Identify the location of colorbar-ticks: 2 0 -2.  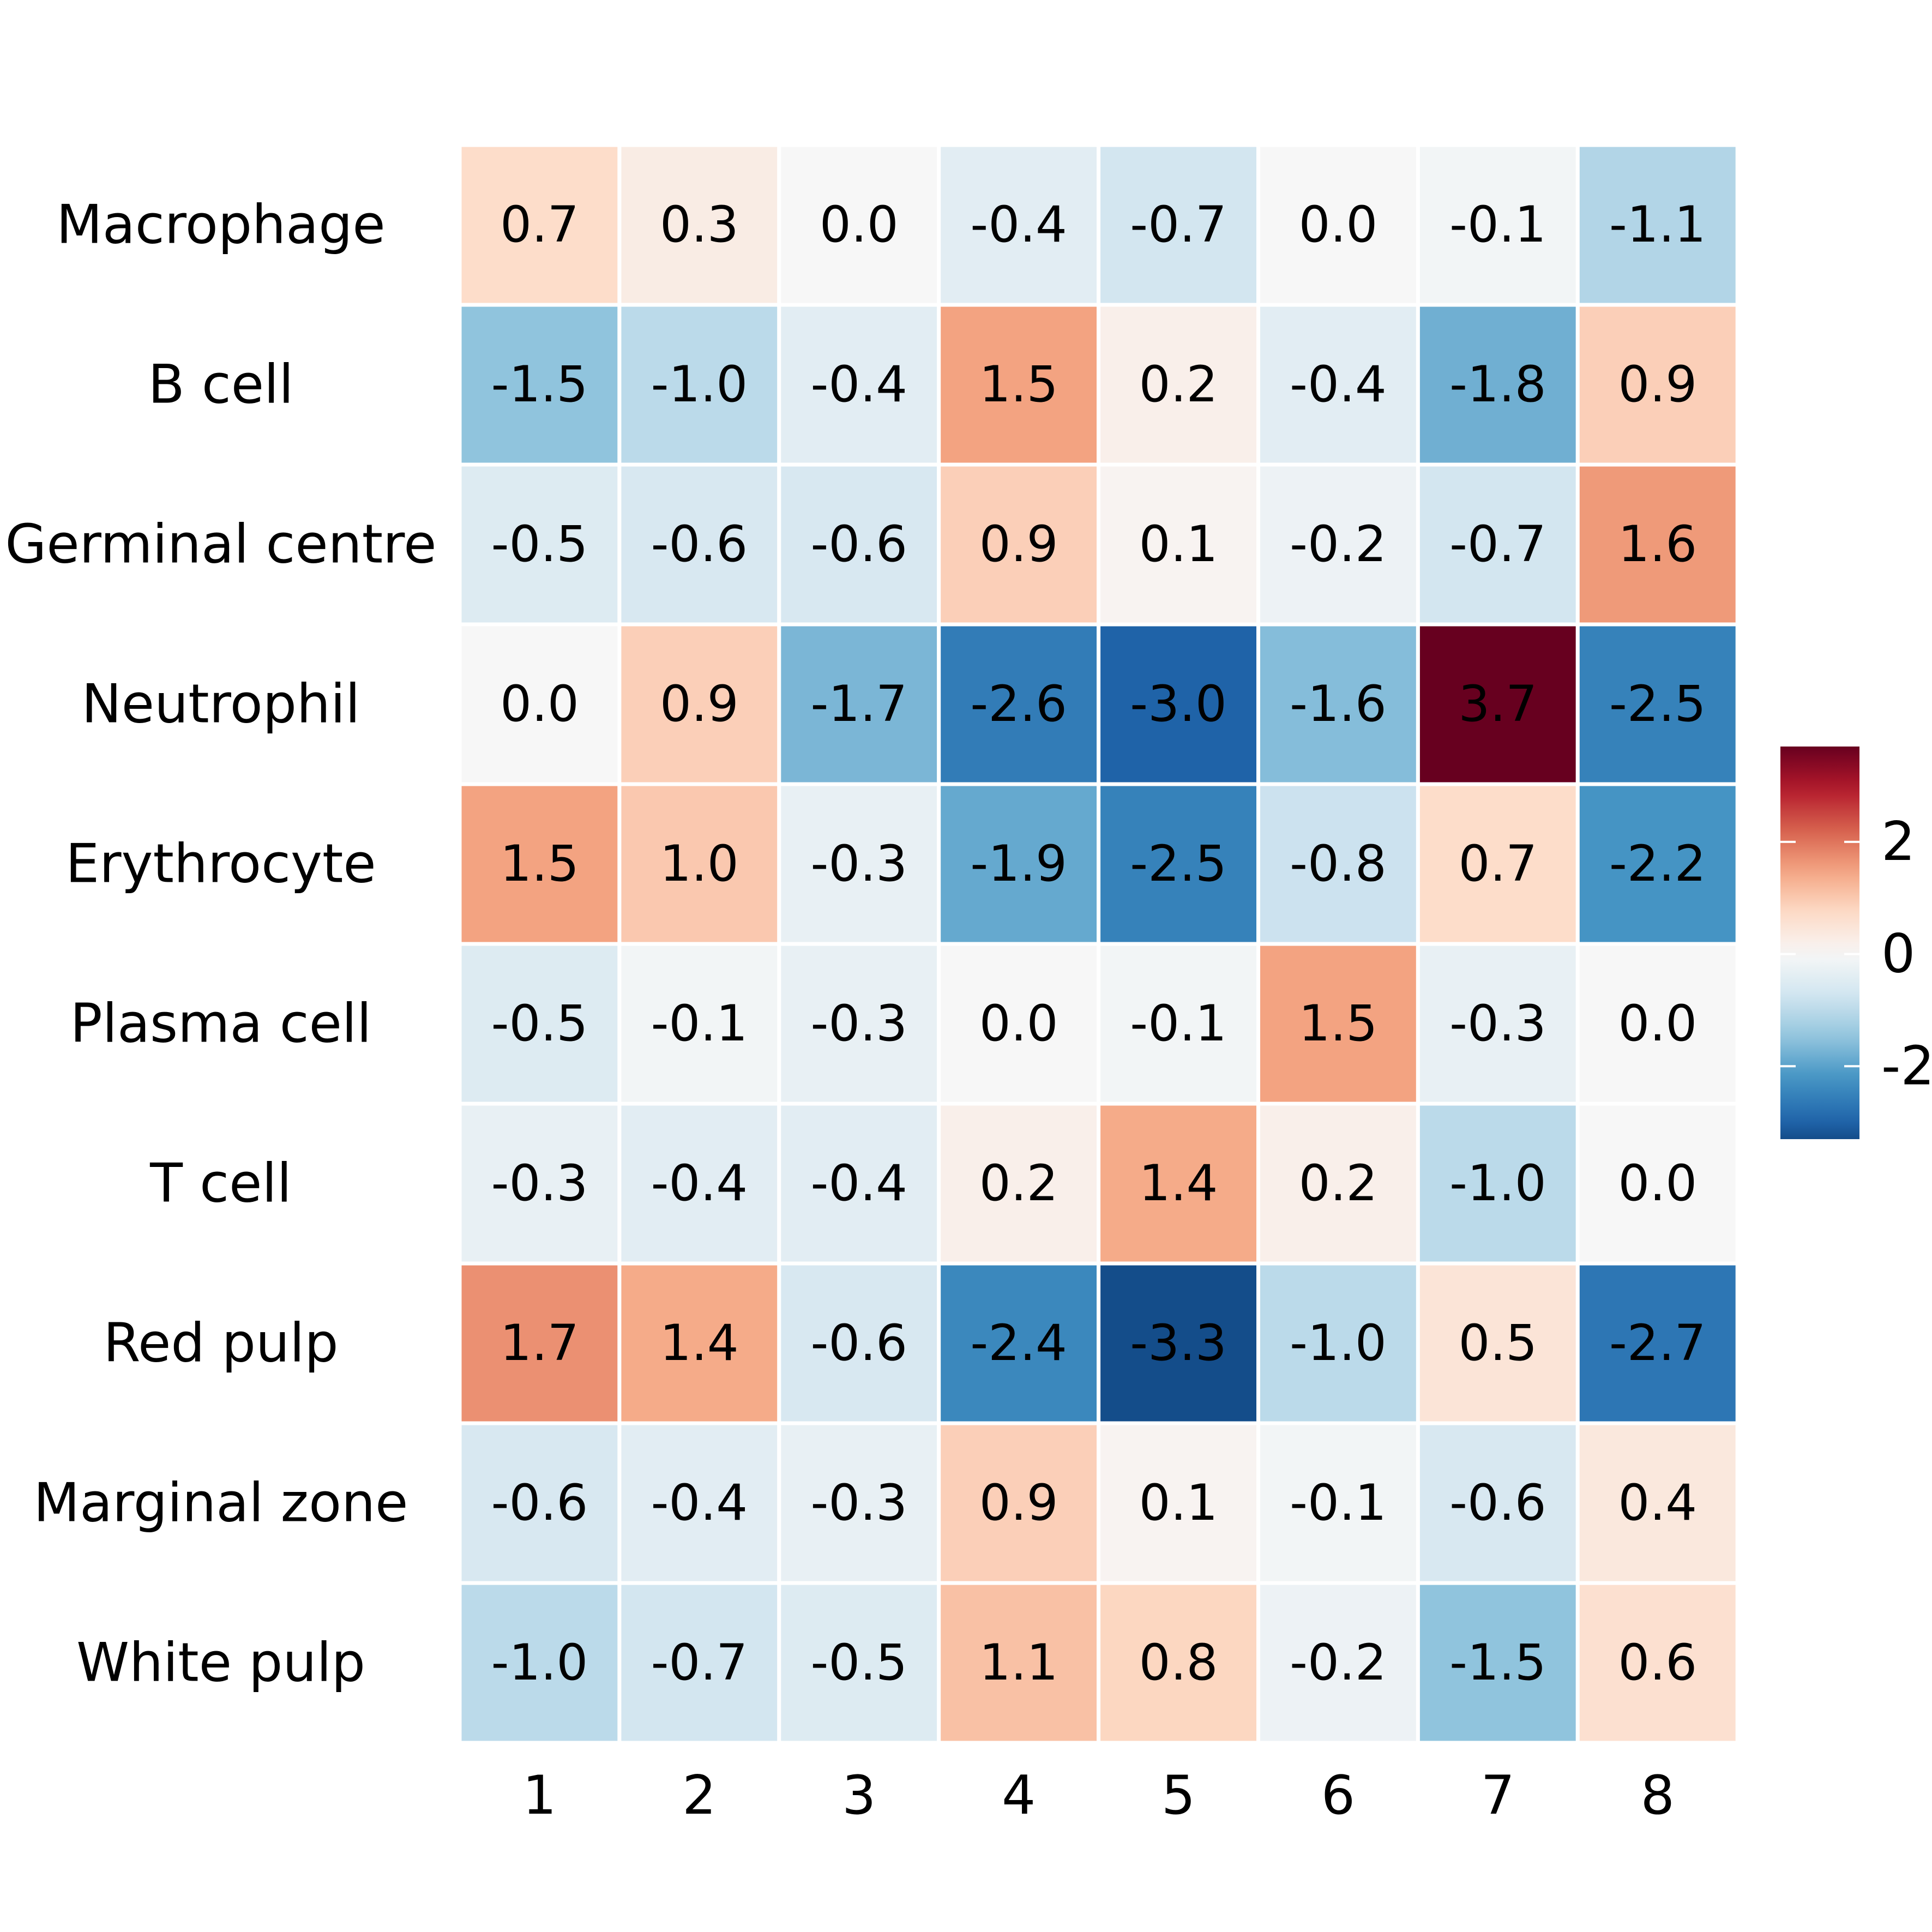
(1856, 954).